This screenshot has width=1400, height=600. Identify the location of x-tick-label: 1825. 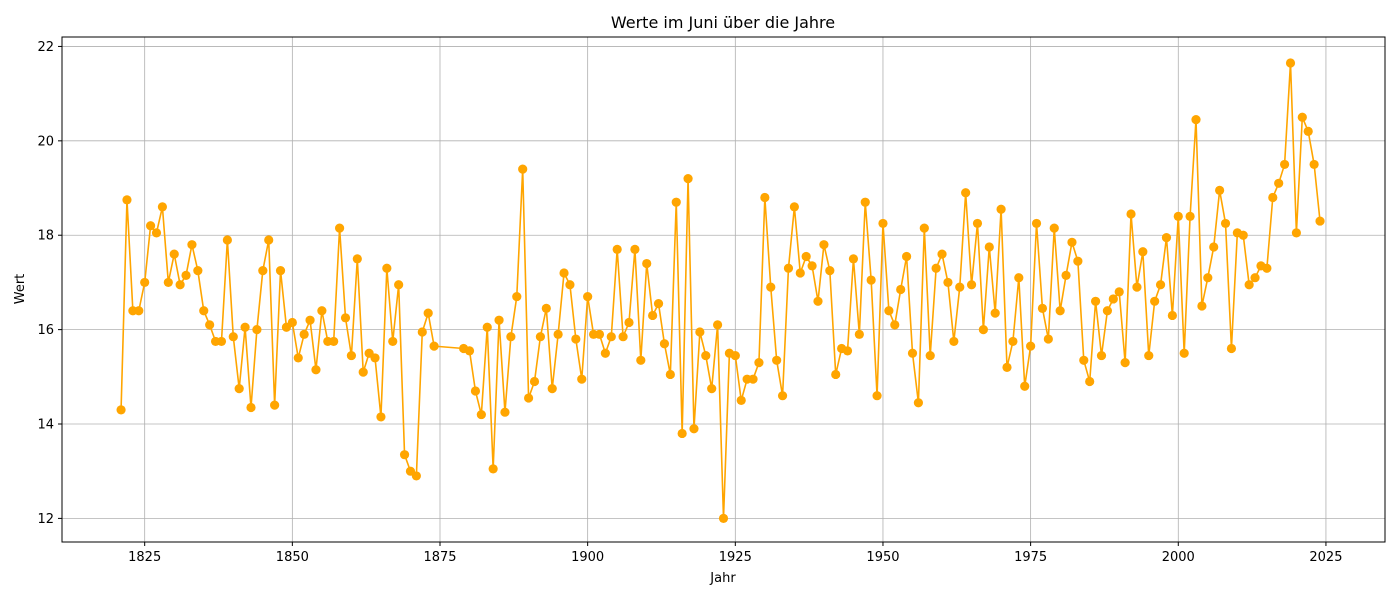
(144, 557).